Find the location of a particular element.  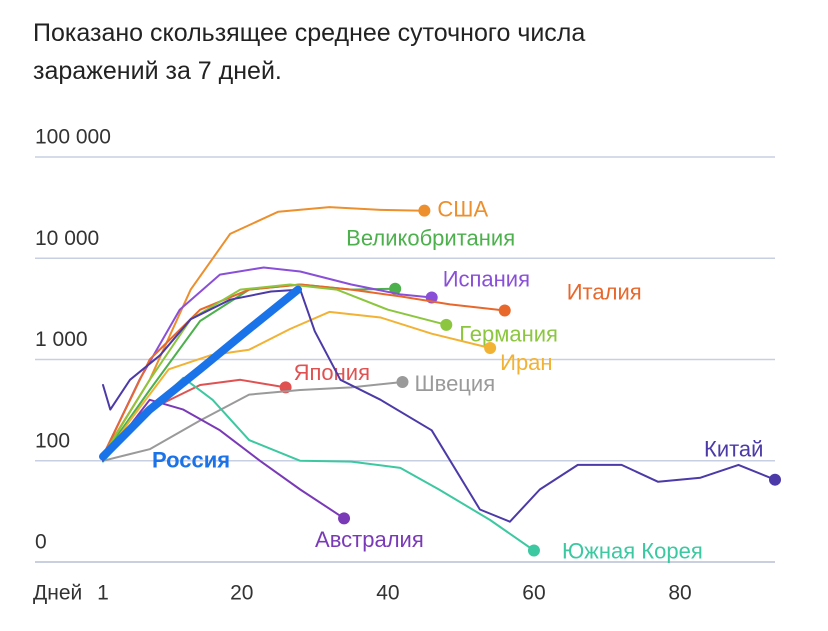

x-tick-label: 40 is located at coordinates (387, 593).